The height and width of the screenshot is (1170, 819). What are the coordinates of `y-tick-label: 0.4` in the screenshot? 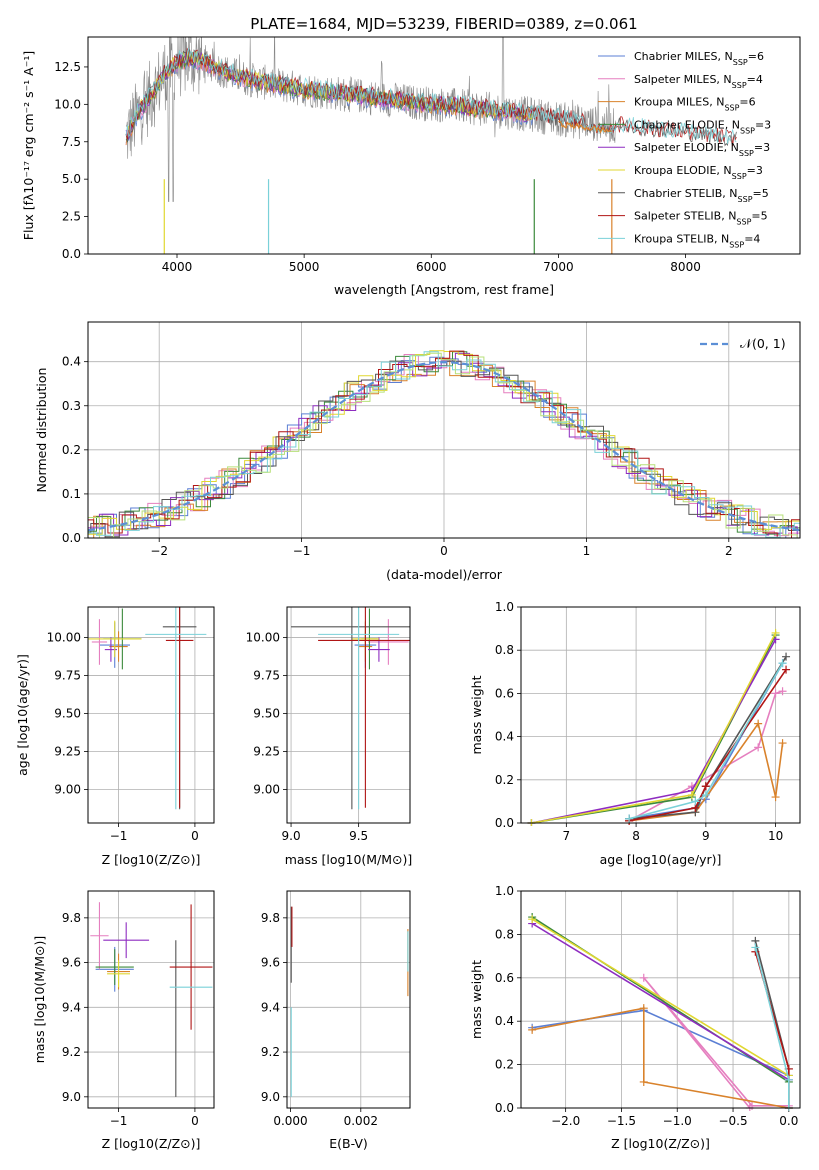 It's located at (71, 362).